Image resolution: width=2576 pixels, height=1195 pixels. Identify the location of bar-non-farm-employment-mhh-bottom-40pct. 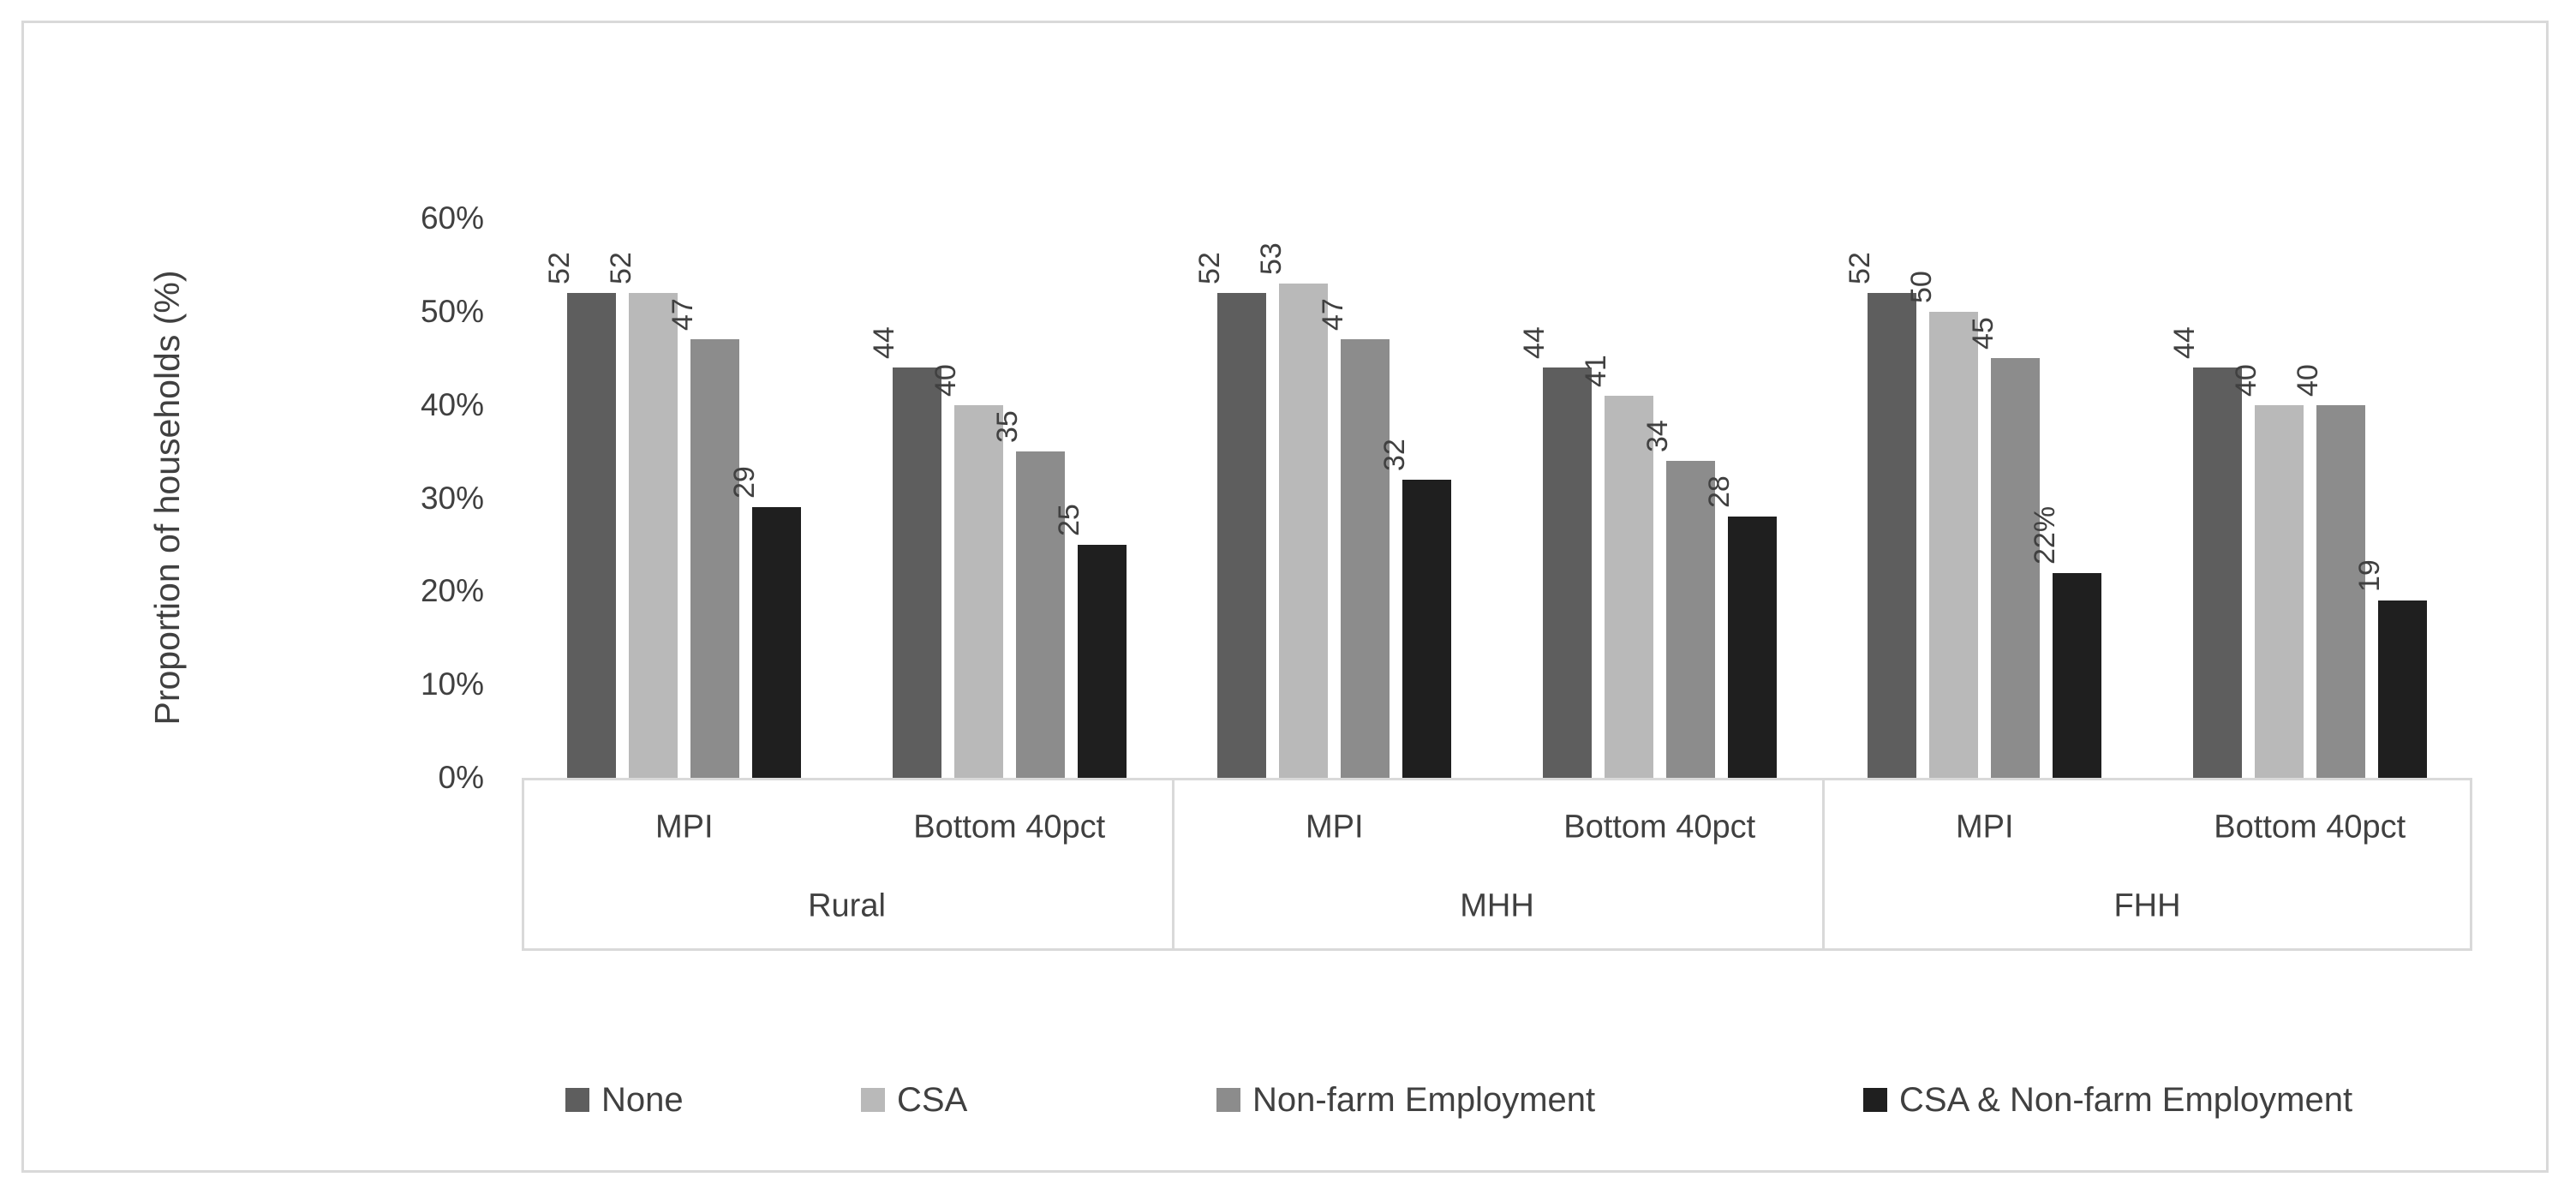
(1690, 619).